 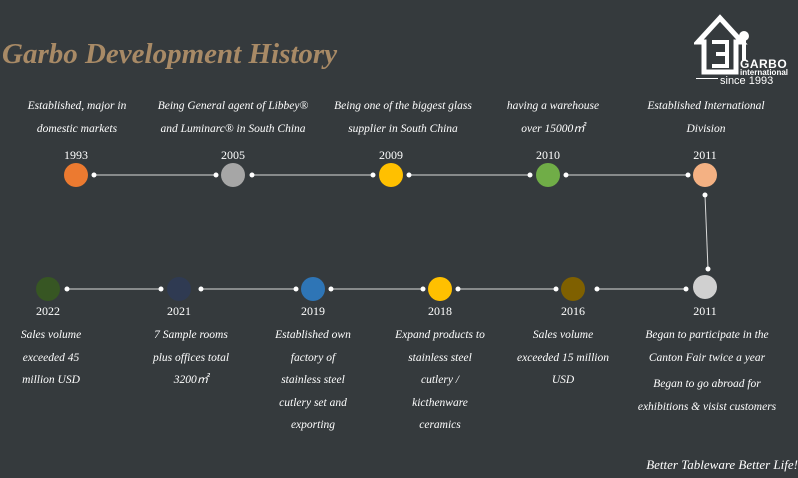 What do you see at coordinates (51, 357) in the screenshot?
I see `milestone-desc: Sales volume exceeded 45 million USD` at bounding box center [51, 357].